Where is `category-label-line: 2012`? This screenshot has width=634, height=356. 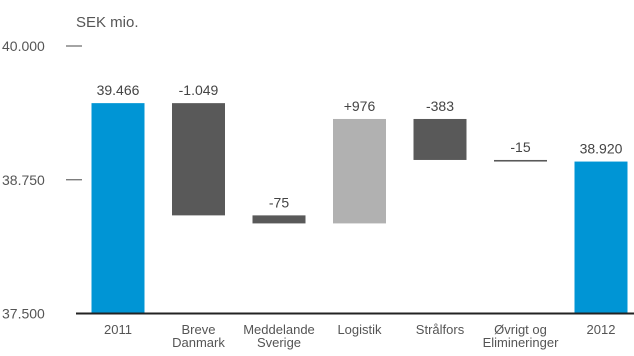 category-label-line: 2012 is located at coordinates (601, 329).